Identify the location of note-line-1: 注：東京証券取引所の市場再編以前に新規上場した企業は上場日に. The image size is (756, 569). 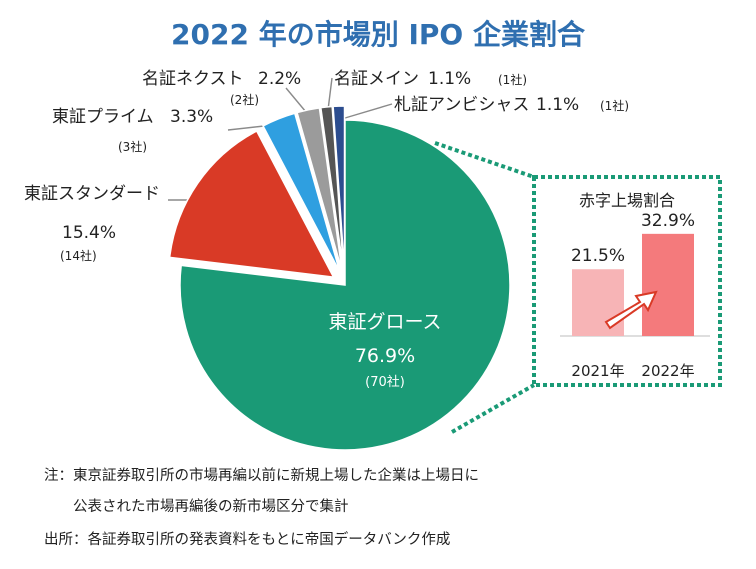
(261, 476).